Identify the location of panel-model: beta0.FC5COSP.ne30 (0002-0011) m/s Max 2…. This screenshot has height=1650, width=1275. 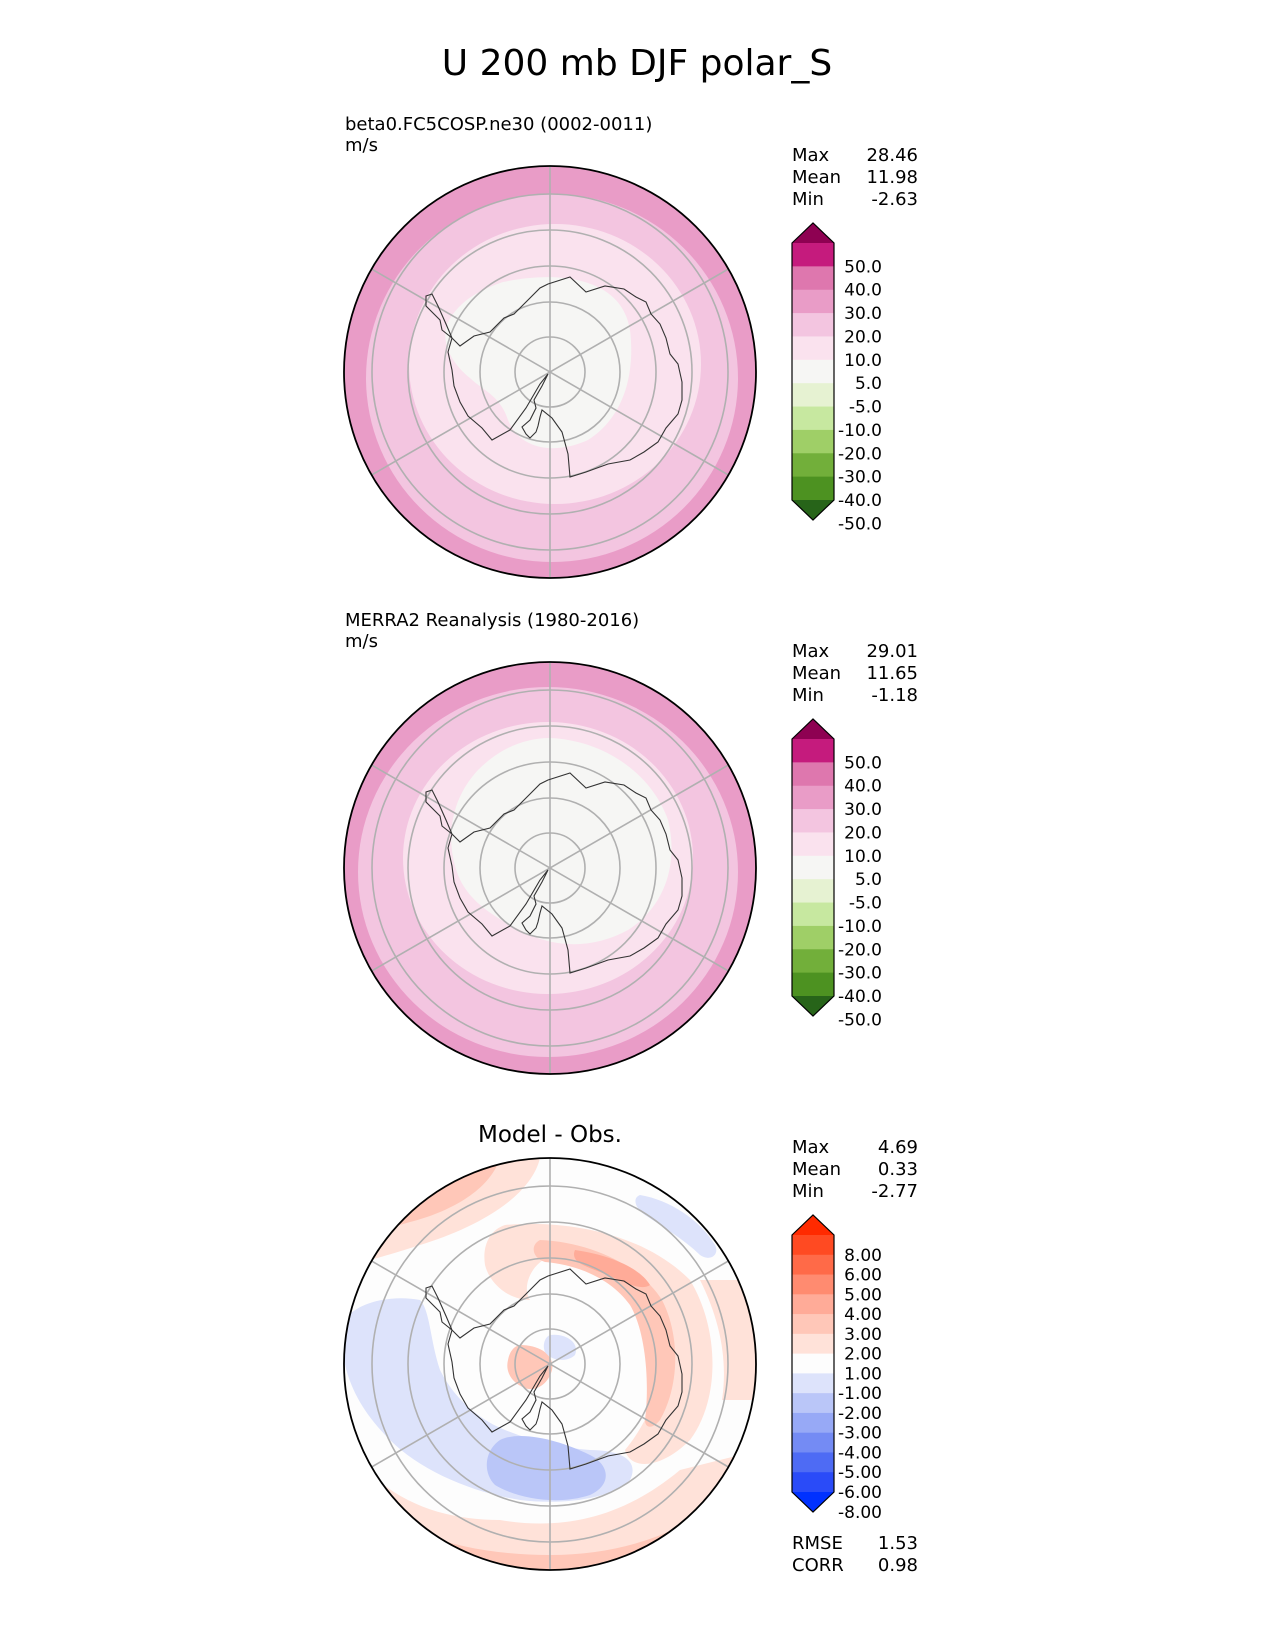
(630, 346).